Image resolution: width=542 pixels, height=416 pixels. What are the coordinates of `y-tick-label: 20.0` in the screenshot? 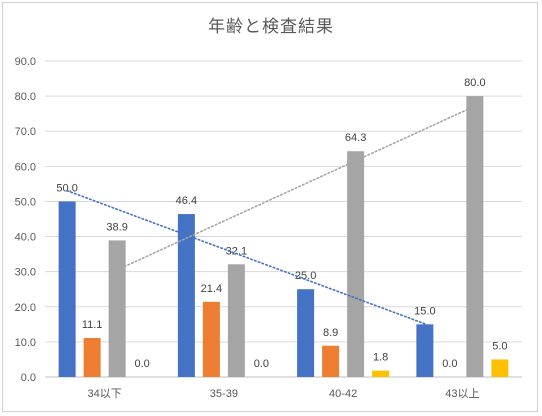 It's located at (25, 308).